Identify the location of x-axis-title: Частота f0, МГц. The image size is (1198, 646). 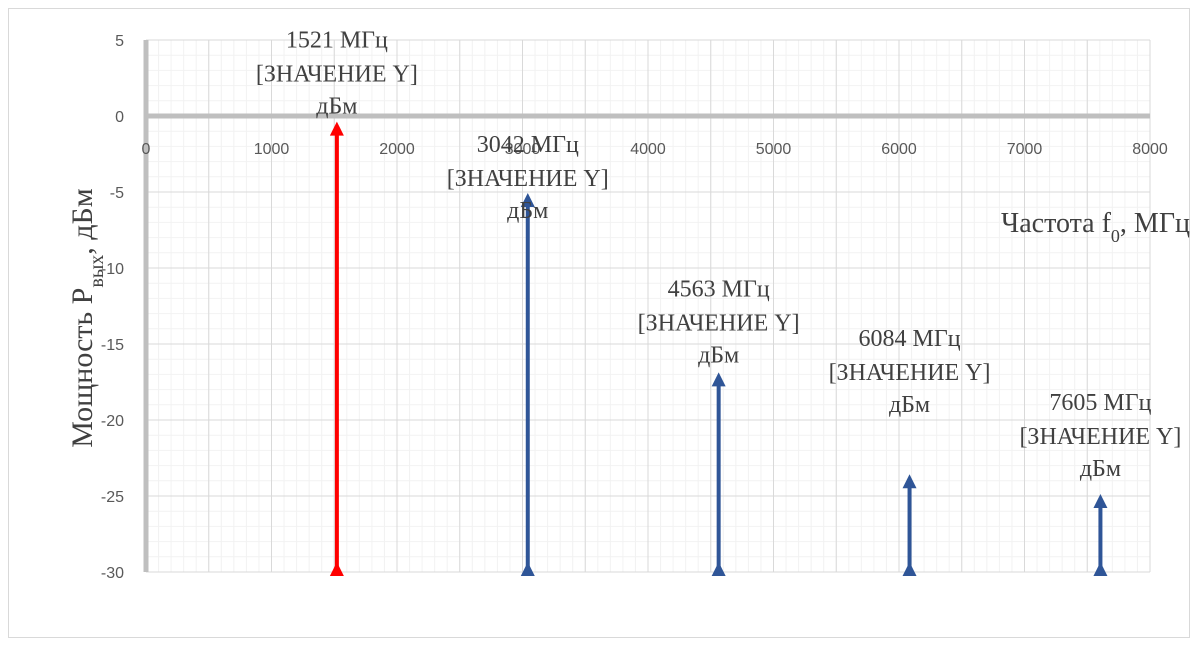
(1095, 227).